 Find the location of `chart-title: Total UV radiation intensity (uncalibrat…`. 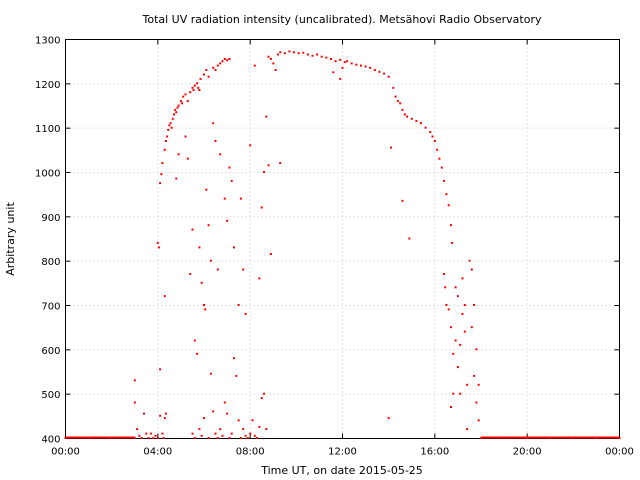

chart-title: Total UV radiation intensity (uncalibrat… is located at coordinates (342, 19).